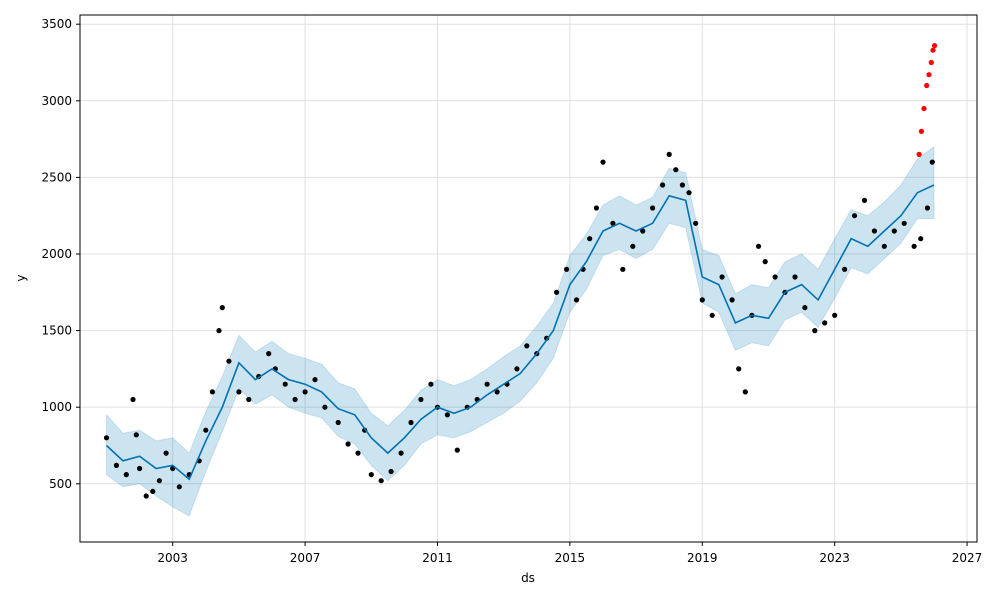 This screenshot has height=600, width=1000. I want to click on y-tick-label: 500, so click(60, 484).